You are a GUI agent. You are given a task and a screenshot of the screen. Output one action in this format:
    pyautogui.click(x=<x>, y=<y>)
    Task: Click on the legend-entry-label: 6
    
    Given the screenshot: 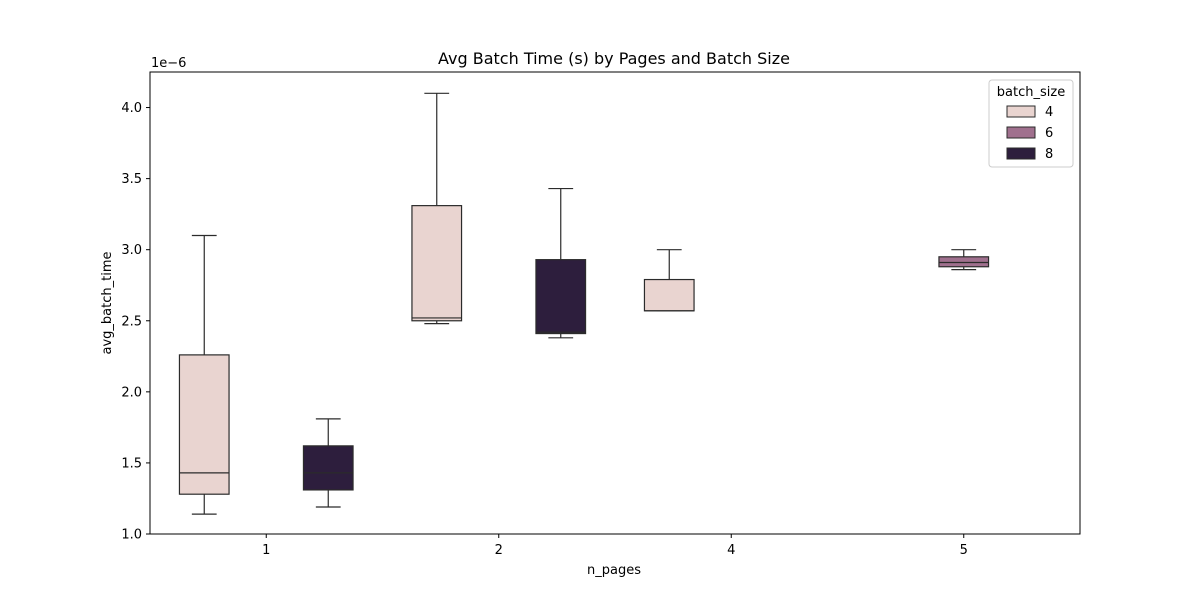 What is the action you would take?
    pyautogui.click(x=1049, y=133)
    